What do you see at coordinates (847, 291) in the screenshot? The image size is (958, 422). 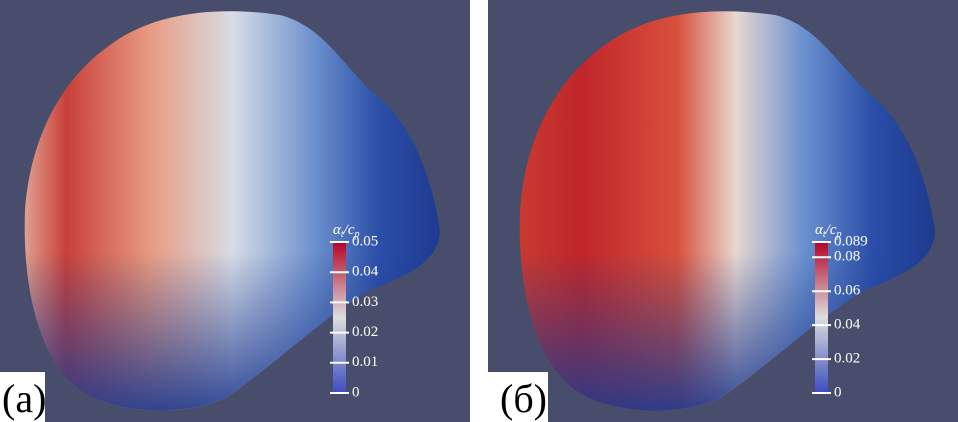 I see `tick-label: 0.06` at bounding box center [847, 291].